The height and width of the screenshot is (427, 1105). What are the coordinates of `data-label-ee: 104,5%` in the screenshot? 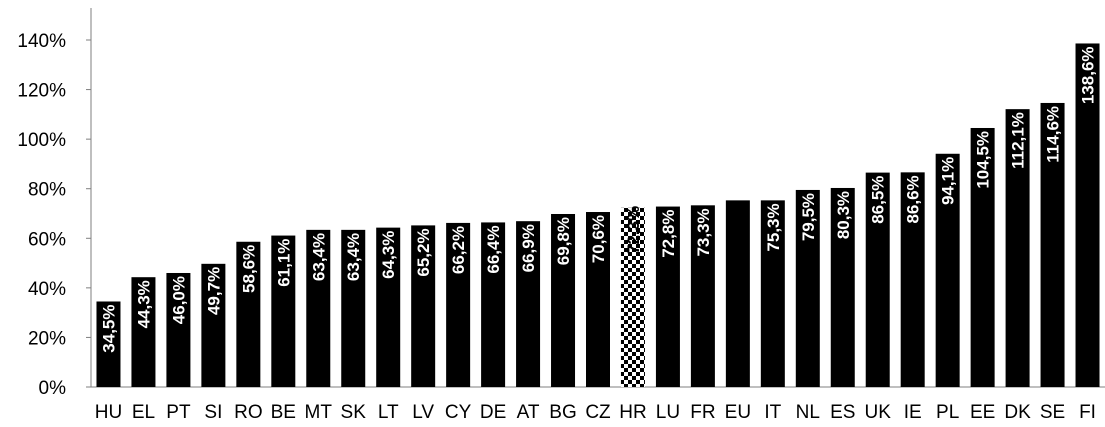 It's located at (983, 160).